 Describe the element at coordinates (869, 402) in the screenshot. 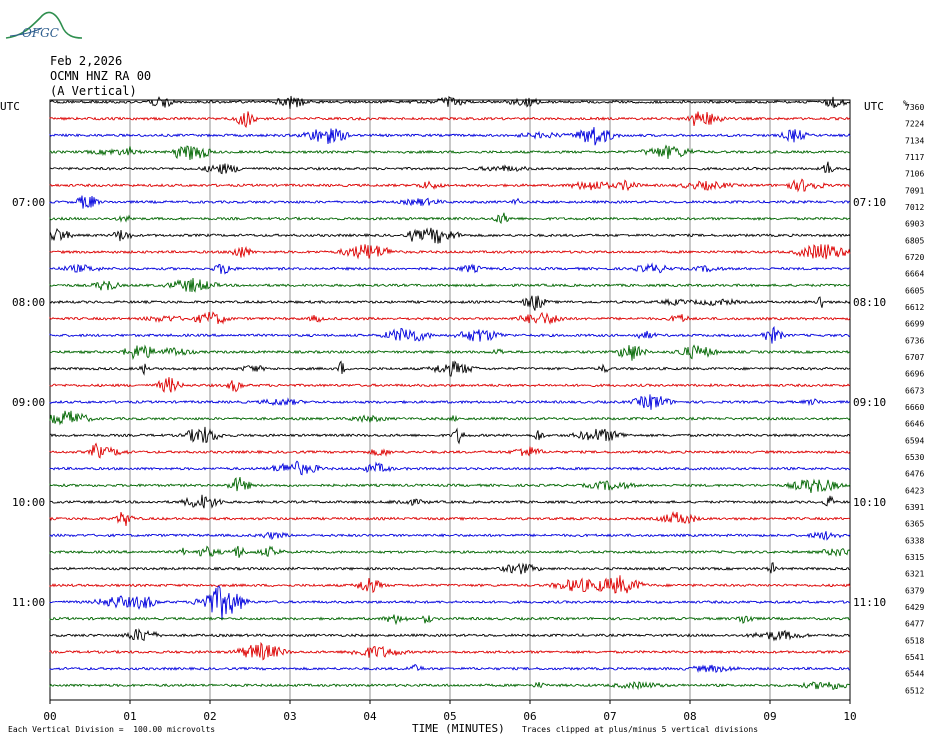

I see `right-time-label: 09:10` at that location.